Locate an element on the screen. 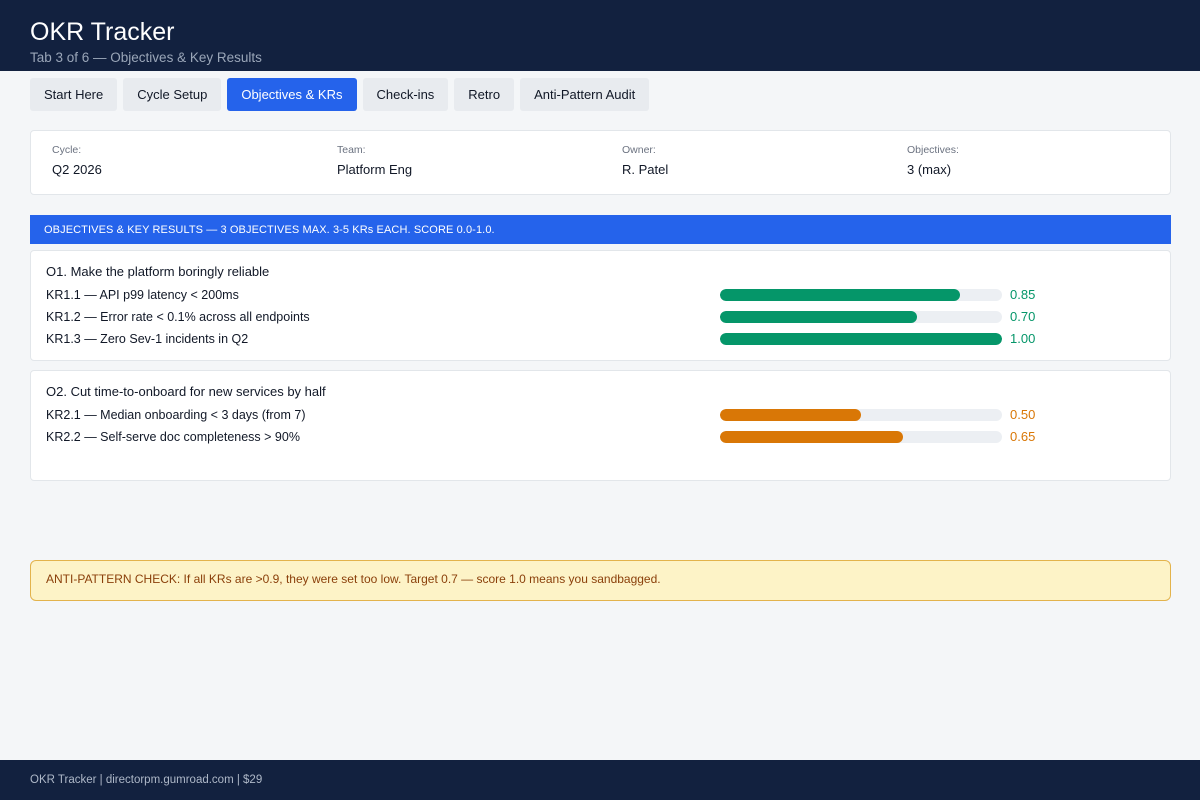  kr-label: KR1.3 — Zero Sev-1 incidents in Q2 is located at coordinates (147, 339).